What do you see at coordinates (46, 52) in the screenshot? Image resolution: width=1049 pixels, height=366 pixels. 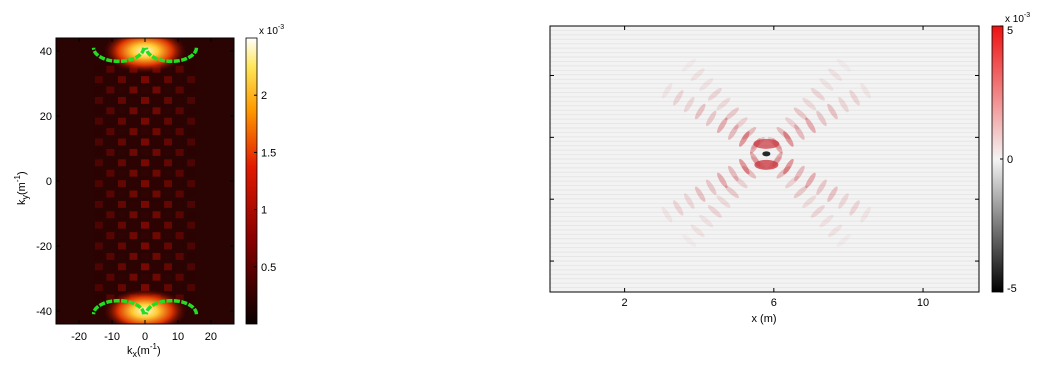 I see `y-tick-label: 40` at bounding box center [46, 52].